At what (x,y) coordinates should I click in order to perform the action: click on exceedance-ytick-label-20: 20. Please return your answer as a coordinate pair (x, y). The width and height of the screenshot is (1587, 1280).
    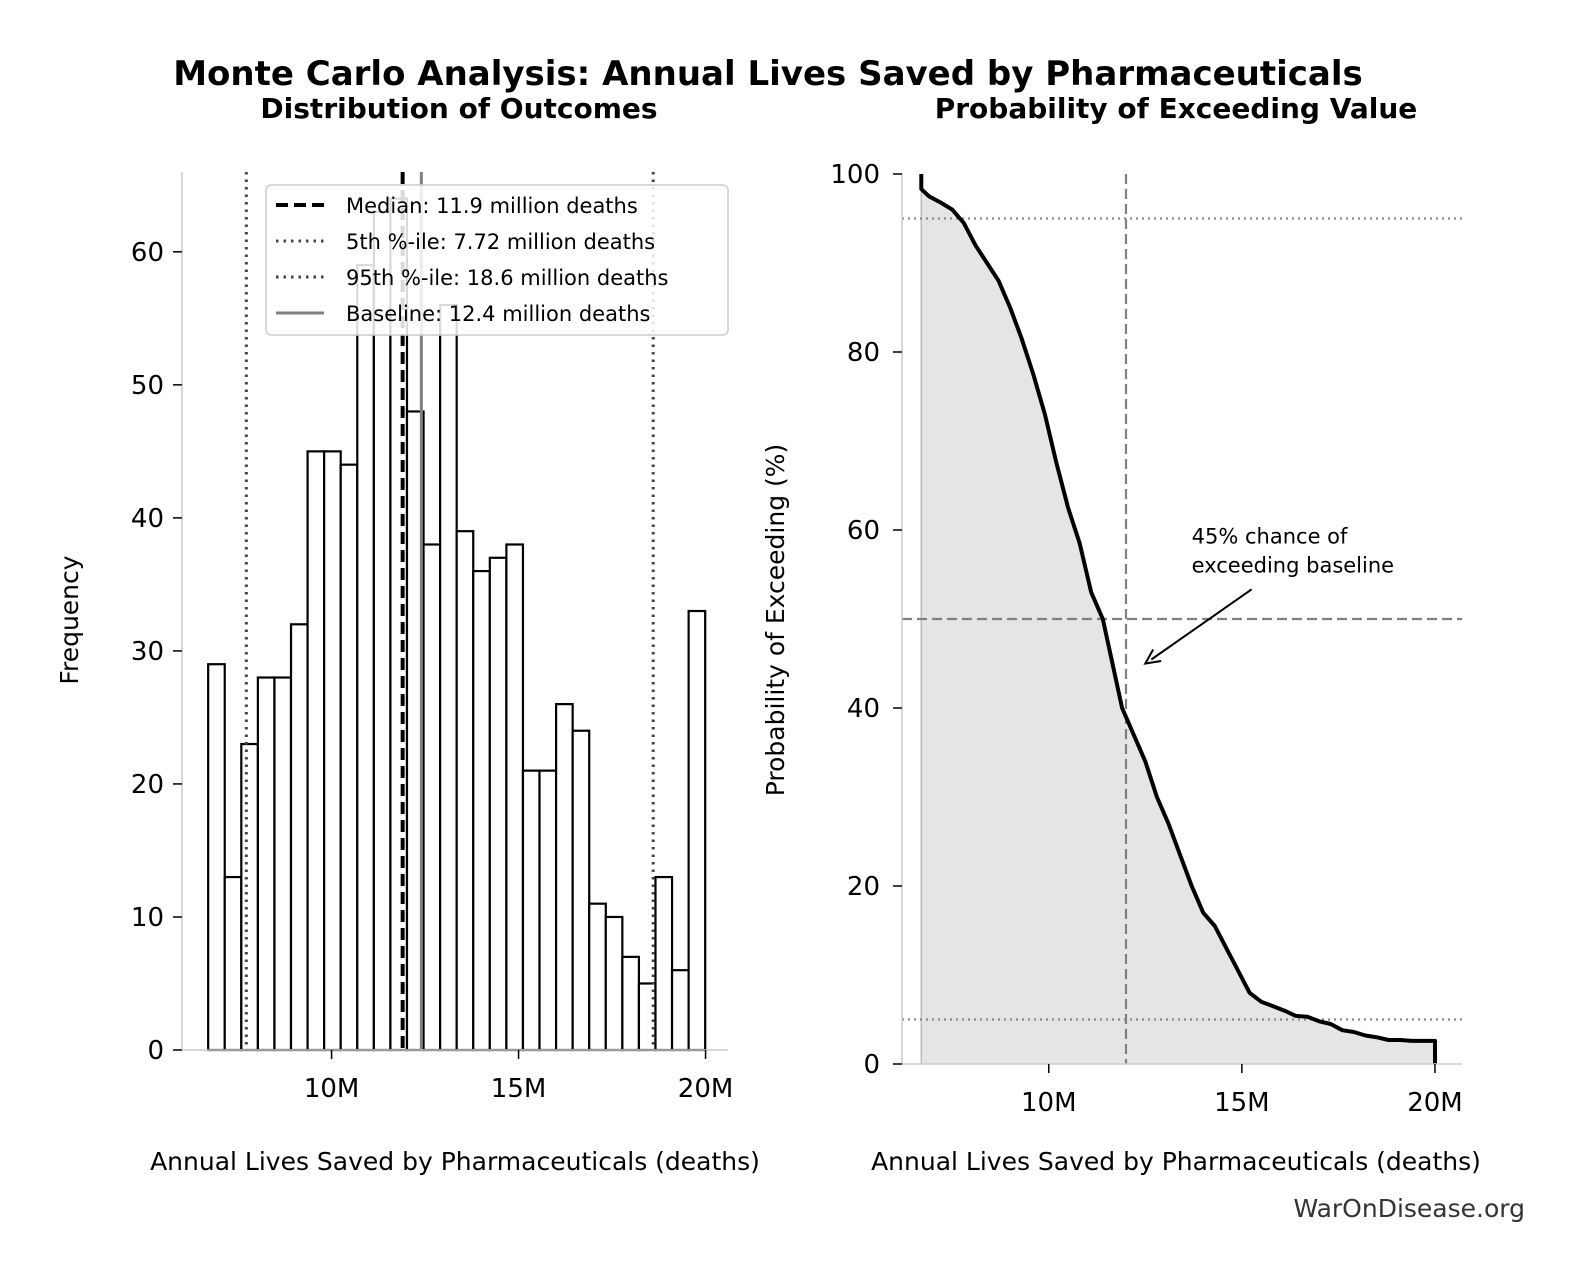
    Looking at the image, I should click on (863, 887).